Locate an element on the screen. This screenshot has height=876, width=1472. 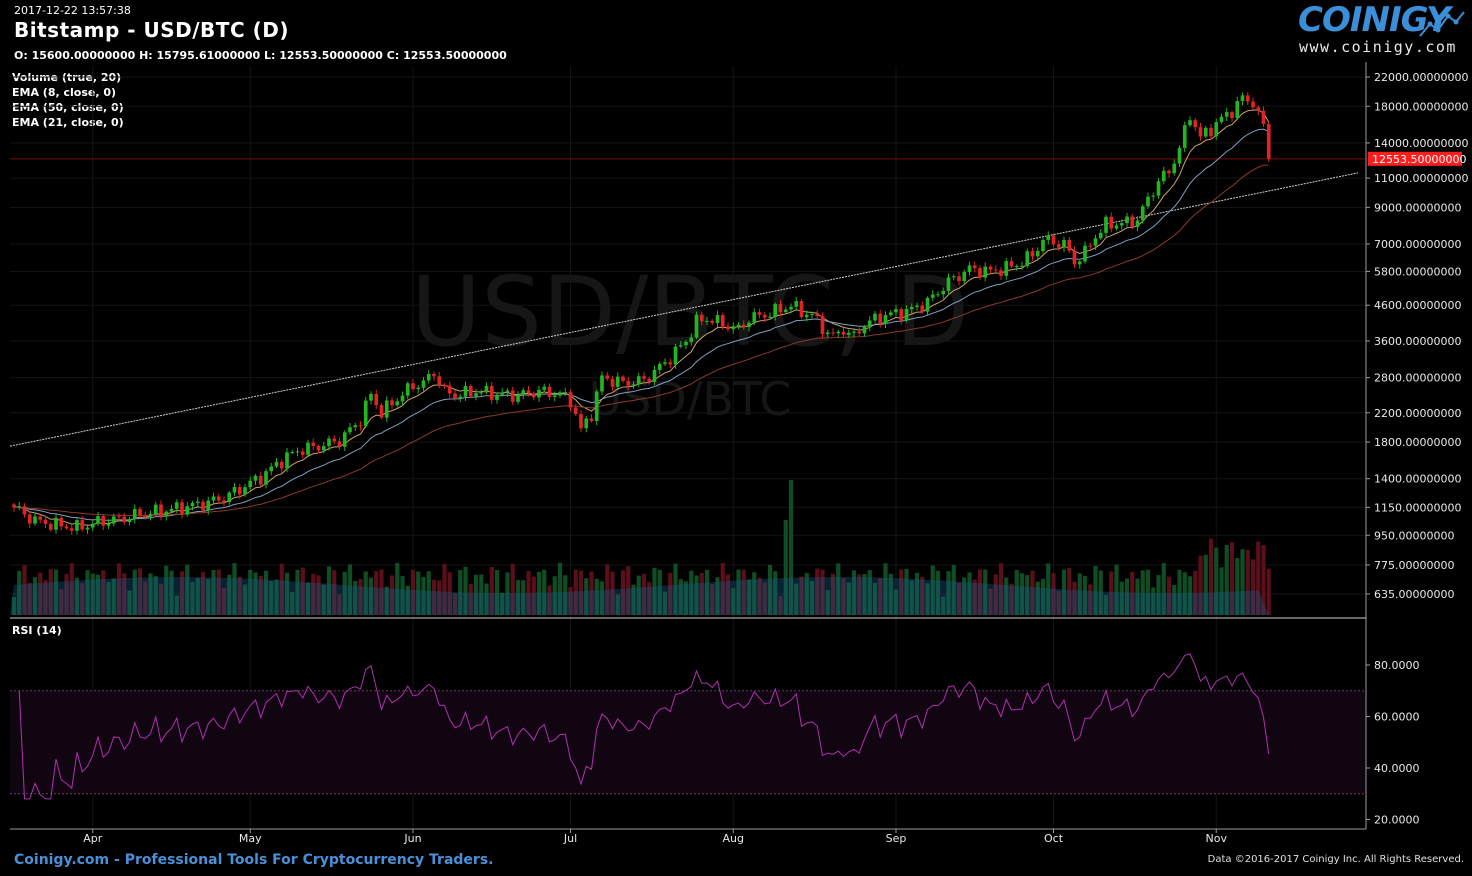
rsi-label: RSI (14) is located at coordinates (37, 630).